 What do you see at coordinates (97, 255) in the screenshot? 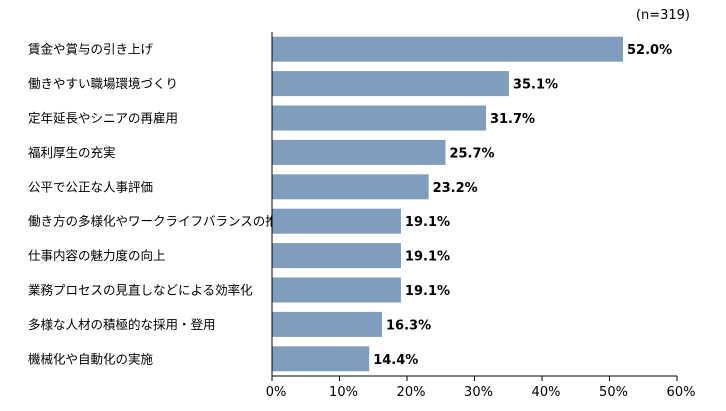
I see `category-label: 仕事内容の魅力度の向上` at bounding box center [97, 255].